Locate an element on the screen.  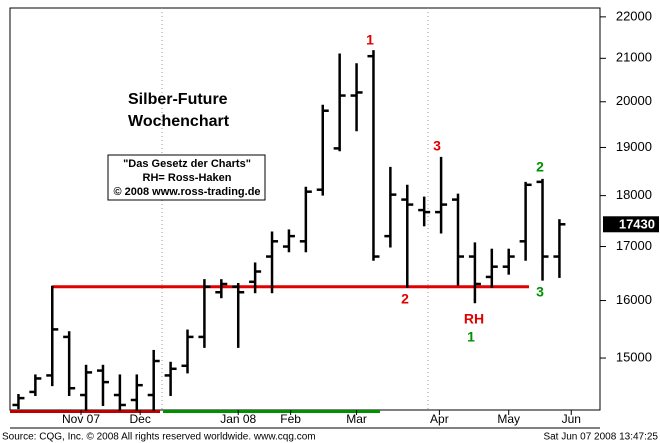
x-tick-label: May is located at coordinates (508, 419).